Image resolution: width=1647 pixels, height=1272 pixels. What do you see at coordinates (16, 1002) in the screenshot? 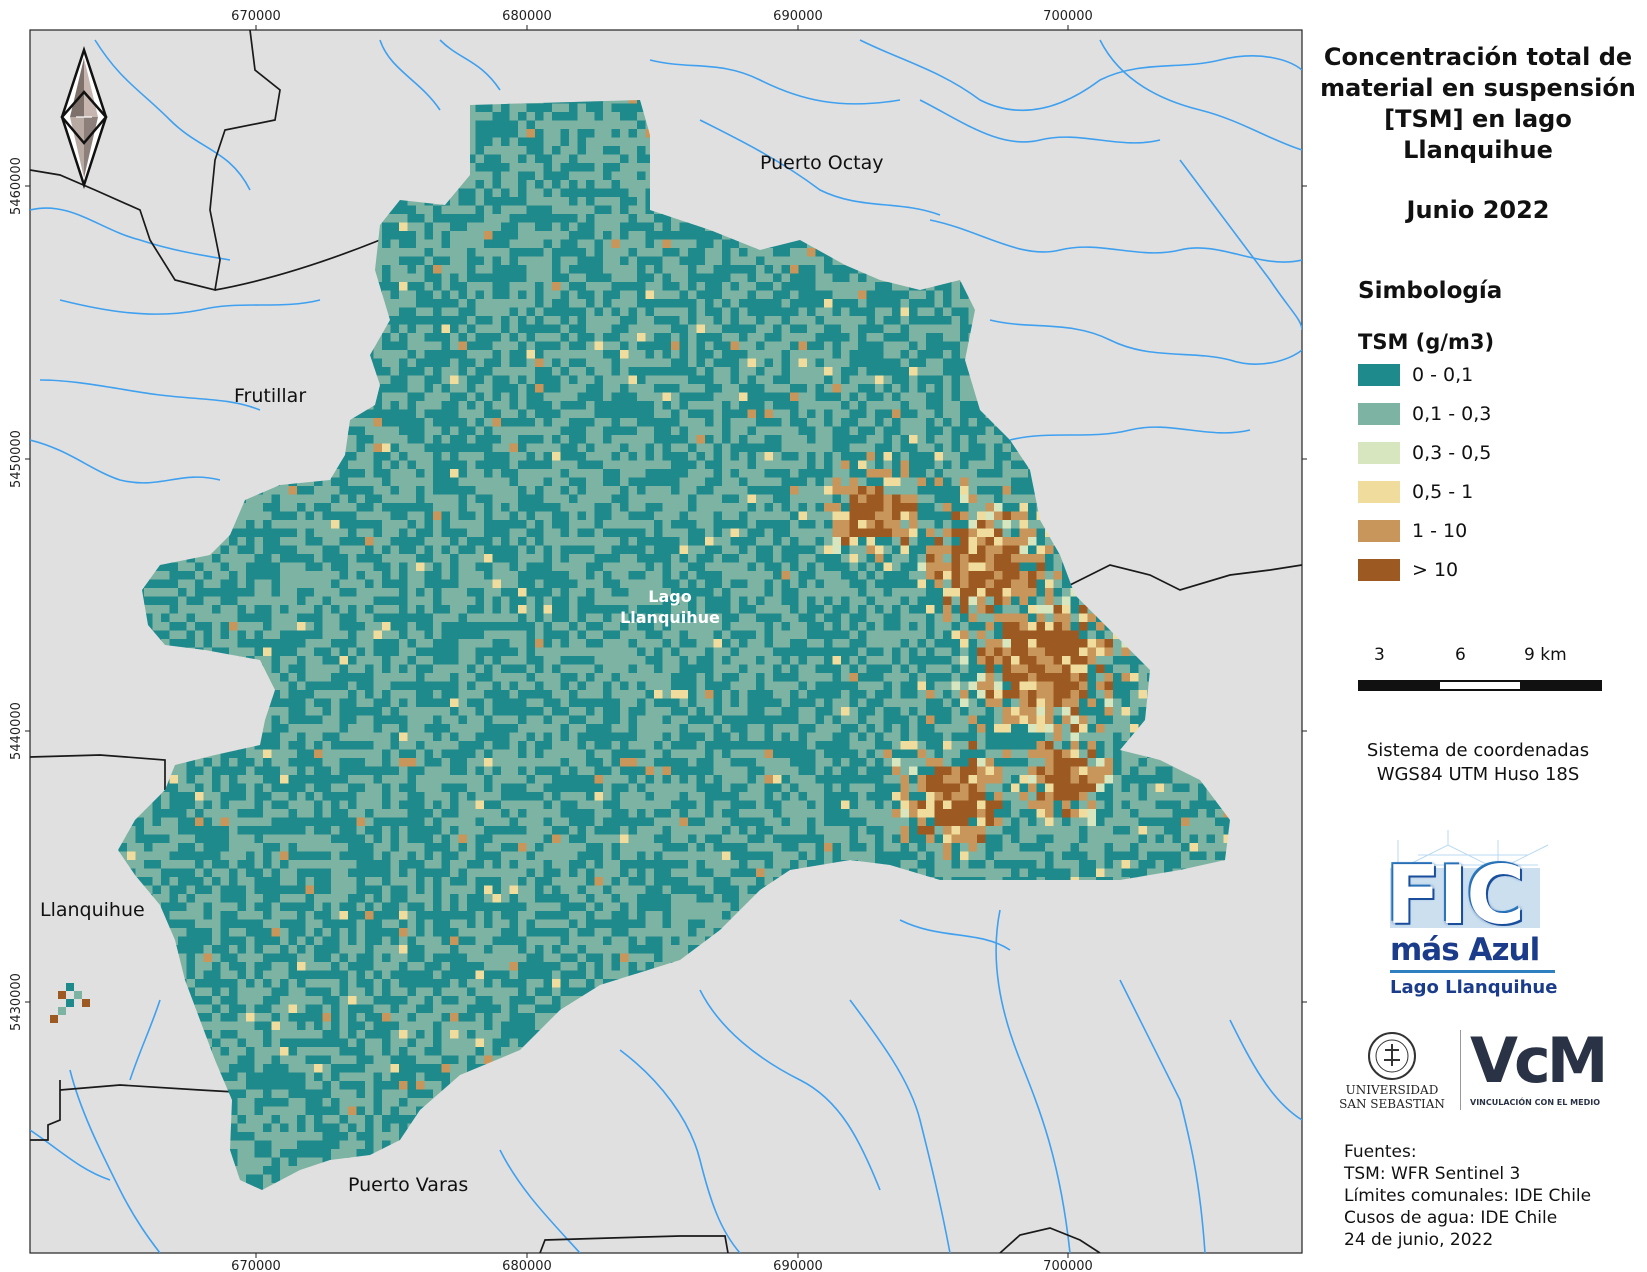
I see `y-tick-label: 5430000` at bounding box center [16, 1002].